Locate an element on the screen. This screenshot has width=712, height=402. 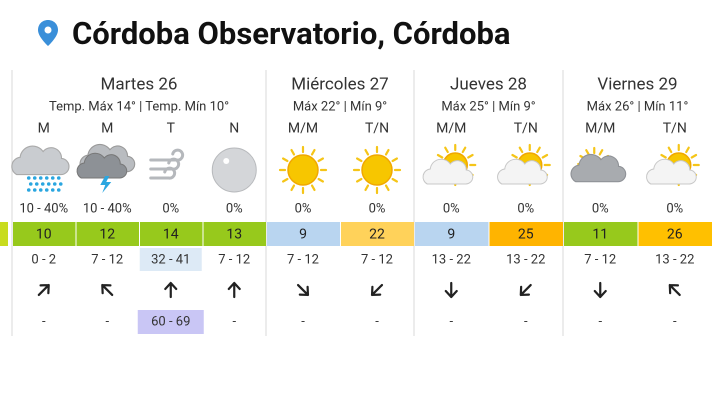
temp-value: 25 is located at coordinates (526, 235).